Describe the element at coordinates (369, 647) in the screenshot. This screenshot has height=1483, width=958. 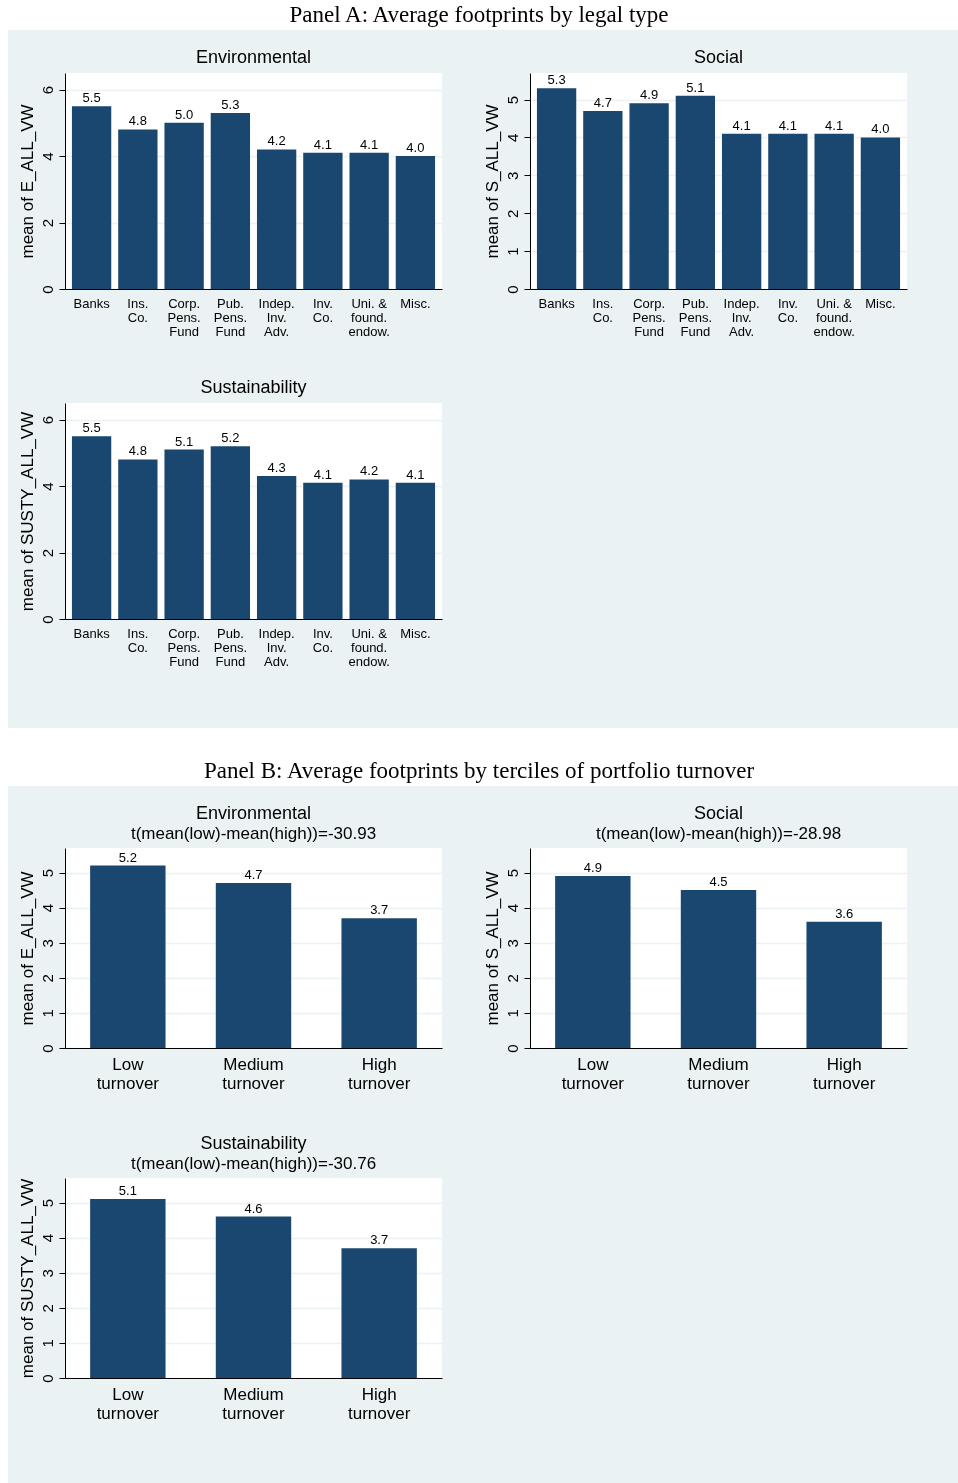
I see `x-tick-label: Uni. & found. endow.` at that location.